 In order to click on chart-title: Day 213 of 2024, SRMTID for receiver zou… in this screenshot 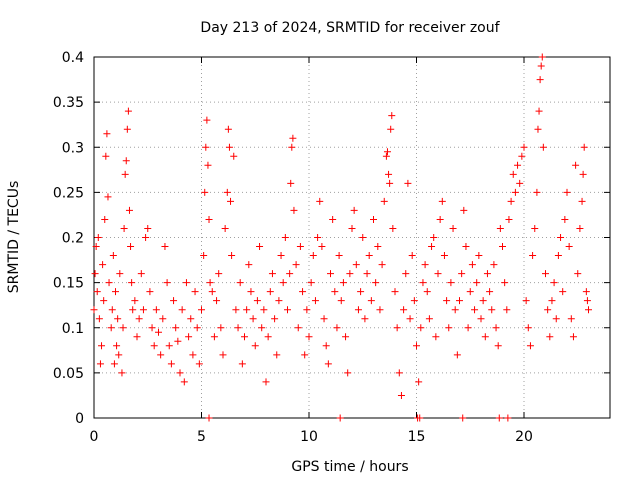, I will do `click(350, 28)`.